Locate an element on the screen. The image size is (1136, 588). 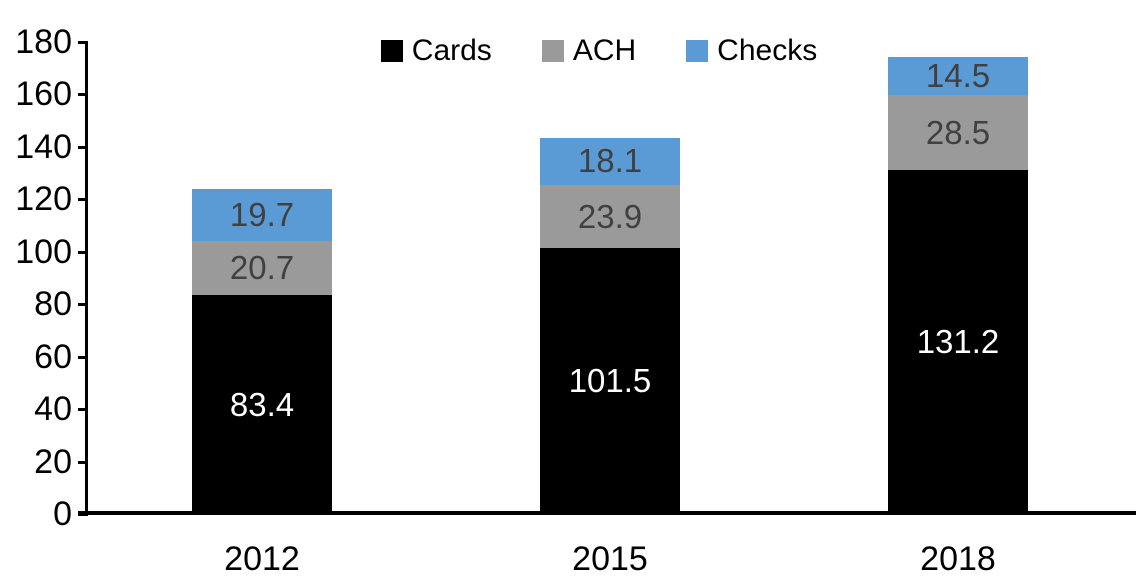
x-axis-label-2018: 2018 is located at coordinates (958, 559).